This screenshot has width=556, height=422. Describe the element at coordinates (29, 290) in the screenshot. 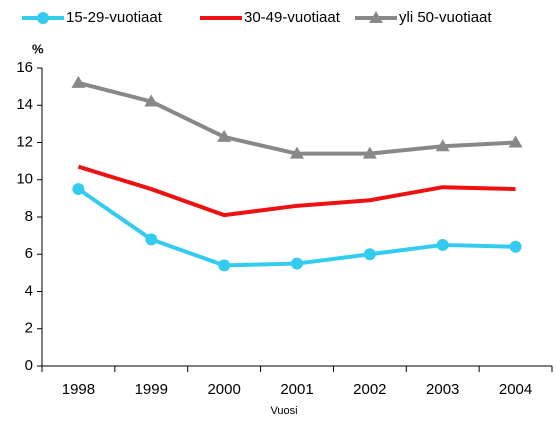

I see `y-tick-label: 4` at that location.